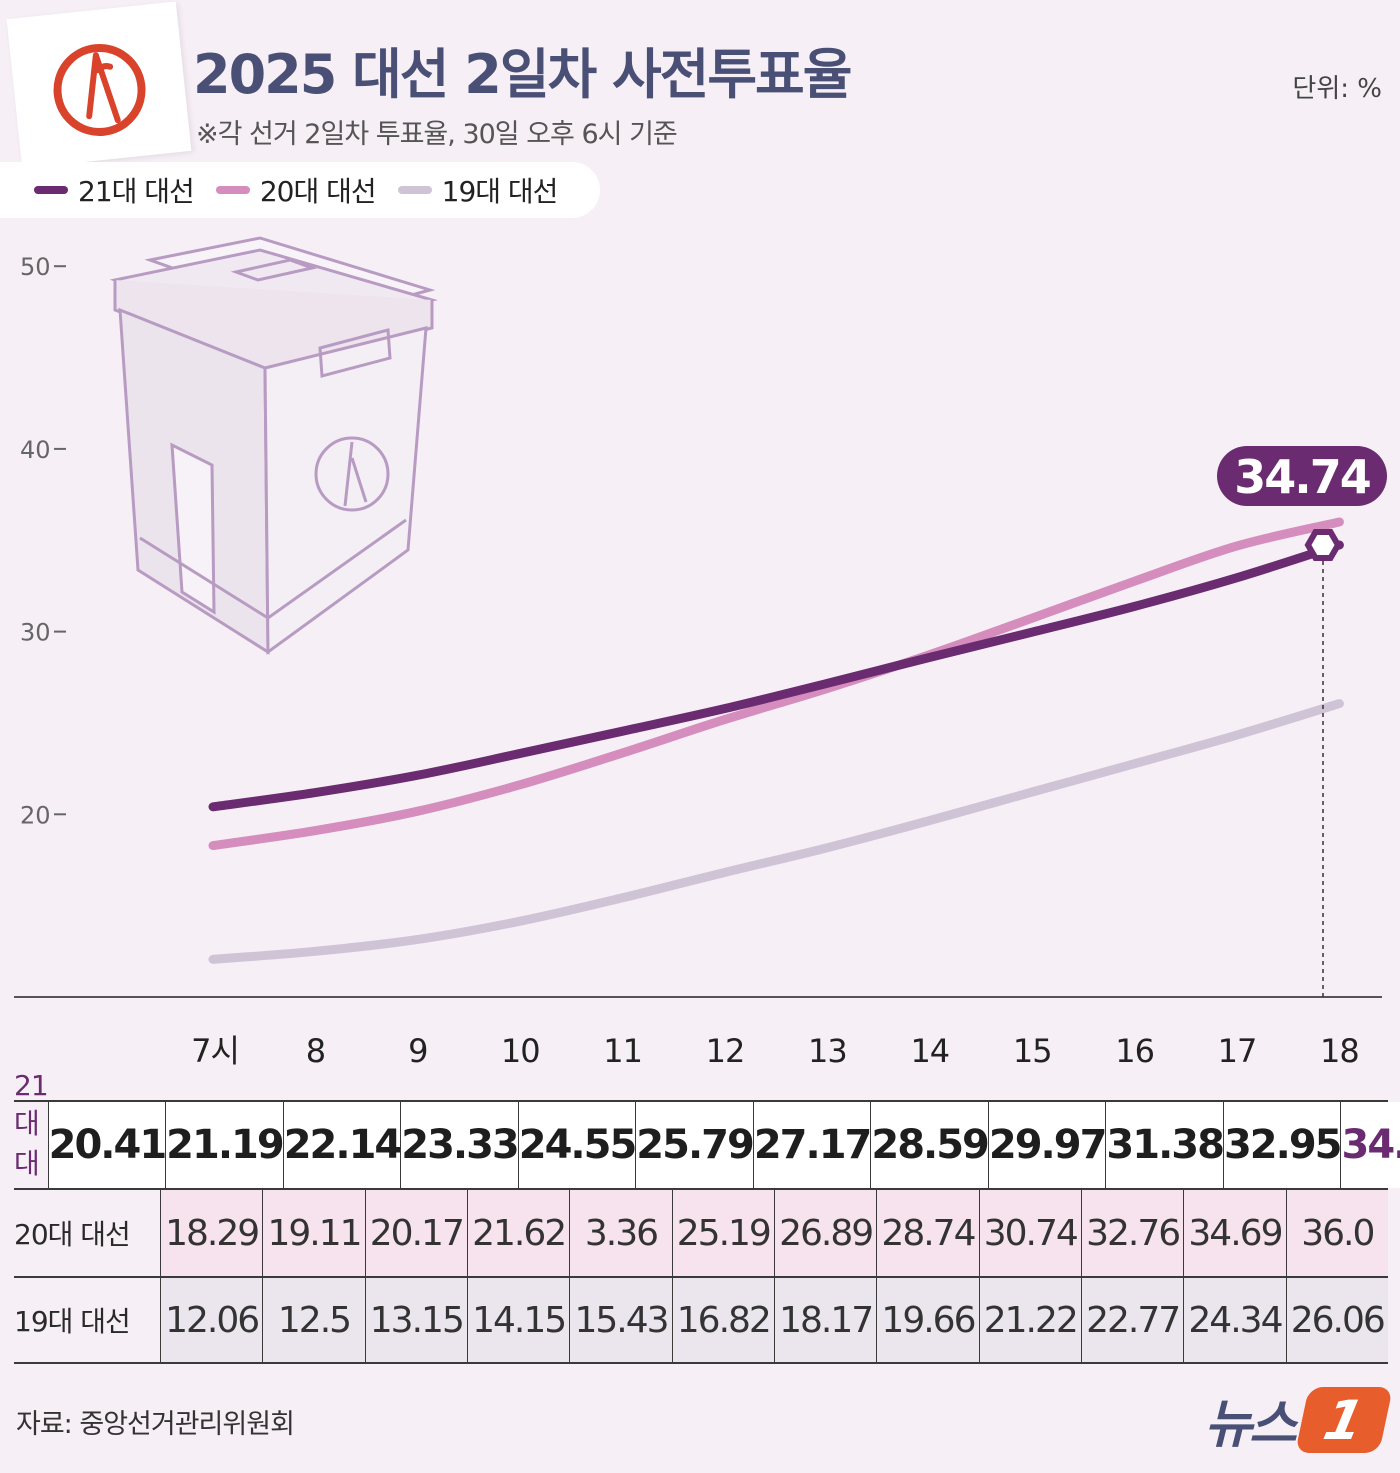 This screenshot has width=1400, height=1473. Describe the element at coordinates (1029, 1233) in the screenshot. I see `table-cell: 30.74` at that location.